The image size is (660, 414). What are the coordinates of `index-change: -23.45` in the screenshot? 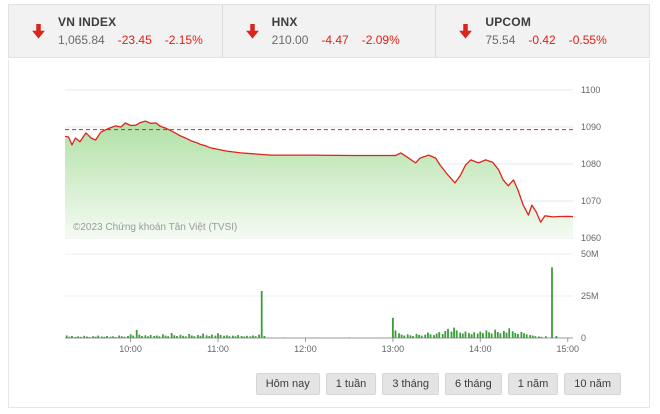 It's located at (134, 40).